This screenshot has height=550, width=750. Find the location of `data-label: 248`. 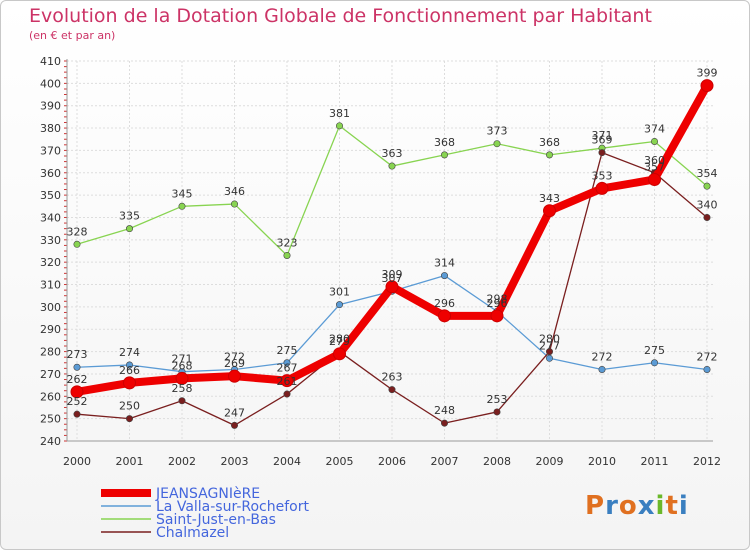

data-label: 248 is located at coordinates (444, 410).